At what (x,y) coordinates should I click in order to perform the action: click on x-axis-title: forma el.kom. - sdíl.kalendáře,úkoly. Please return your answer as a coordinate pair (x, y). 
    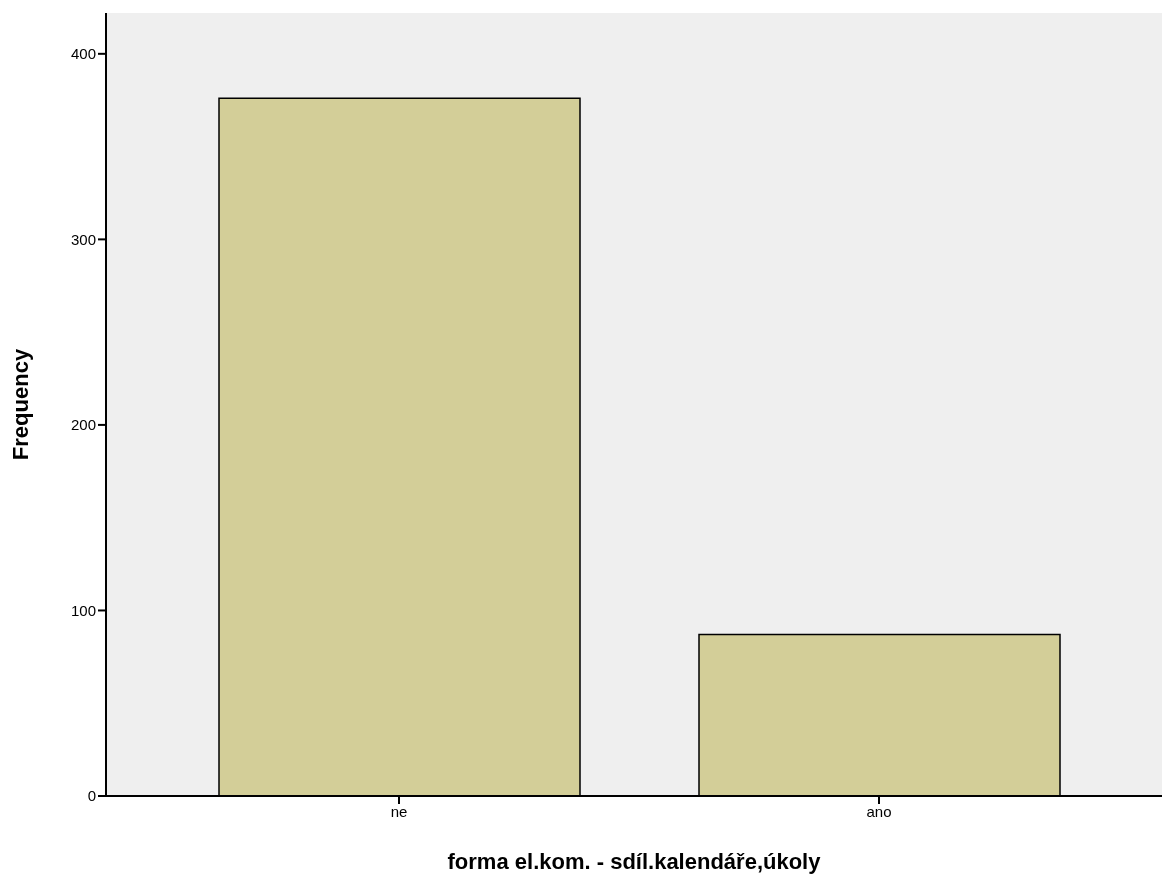
    Looking at the image, I should click on (634, 861).